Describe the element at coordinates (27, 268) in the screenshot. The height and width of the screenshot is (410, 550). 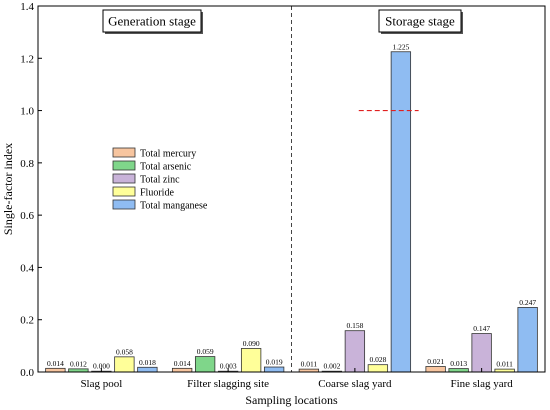
I see `y-tick-label: 0.4` at that location.